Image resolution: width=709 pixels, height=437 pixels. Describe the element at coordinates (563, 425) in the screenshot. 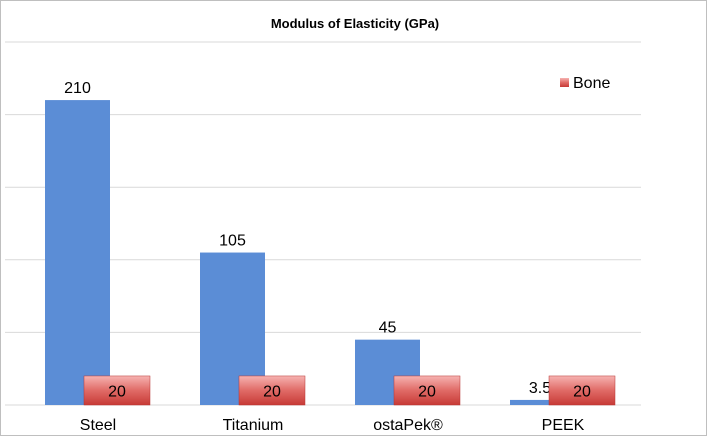

I see `category-label: PEEK` at that location.